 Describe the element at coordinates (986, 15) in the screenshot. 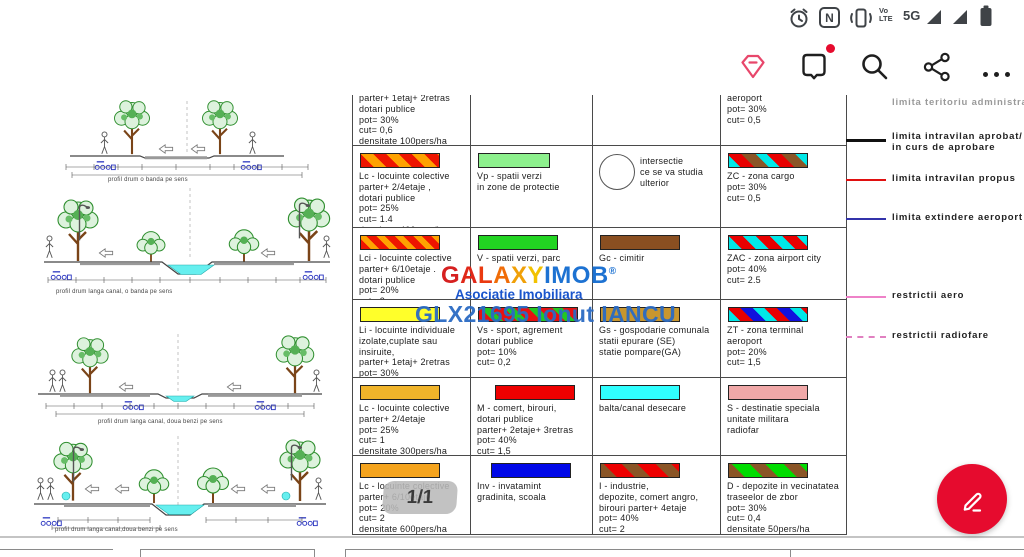

I see `battery-icon` at that location.